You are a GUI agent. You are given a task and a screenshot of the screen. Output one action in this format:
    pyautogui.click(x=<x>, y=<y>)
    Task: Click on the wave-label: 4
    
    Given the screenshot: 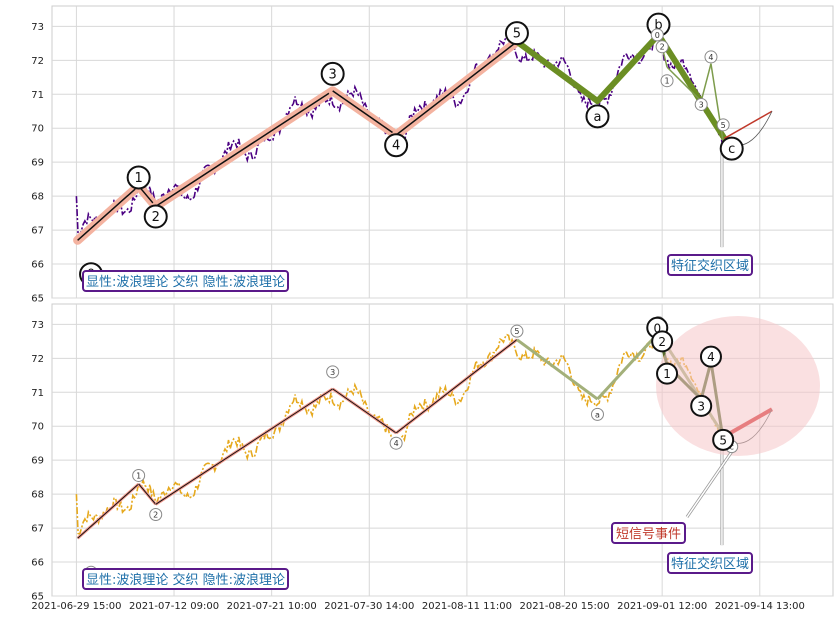 What is the action you would take?
    pyautogui.click(x=396, y=146)
    